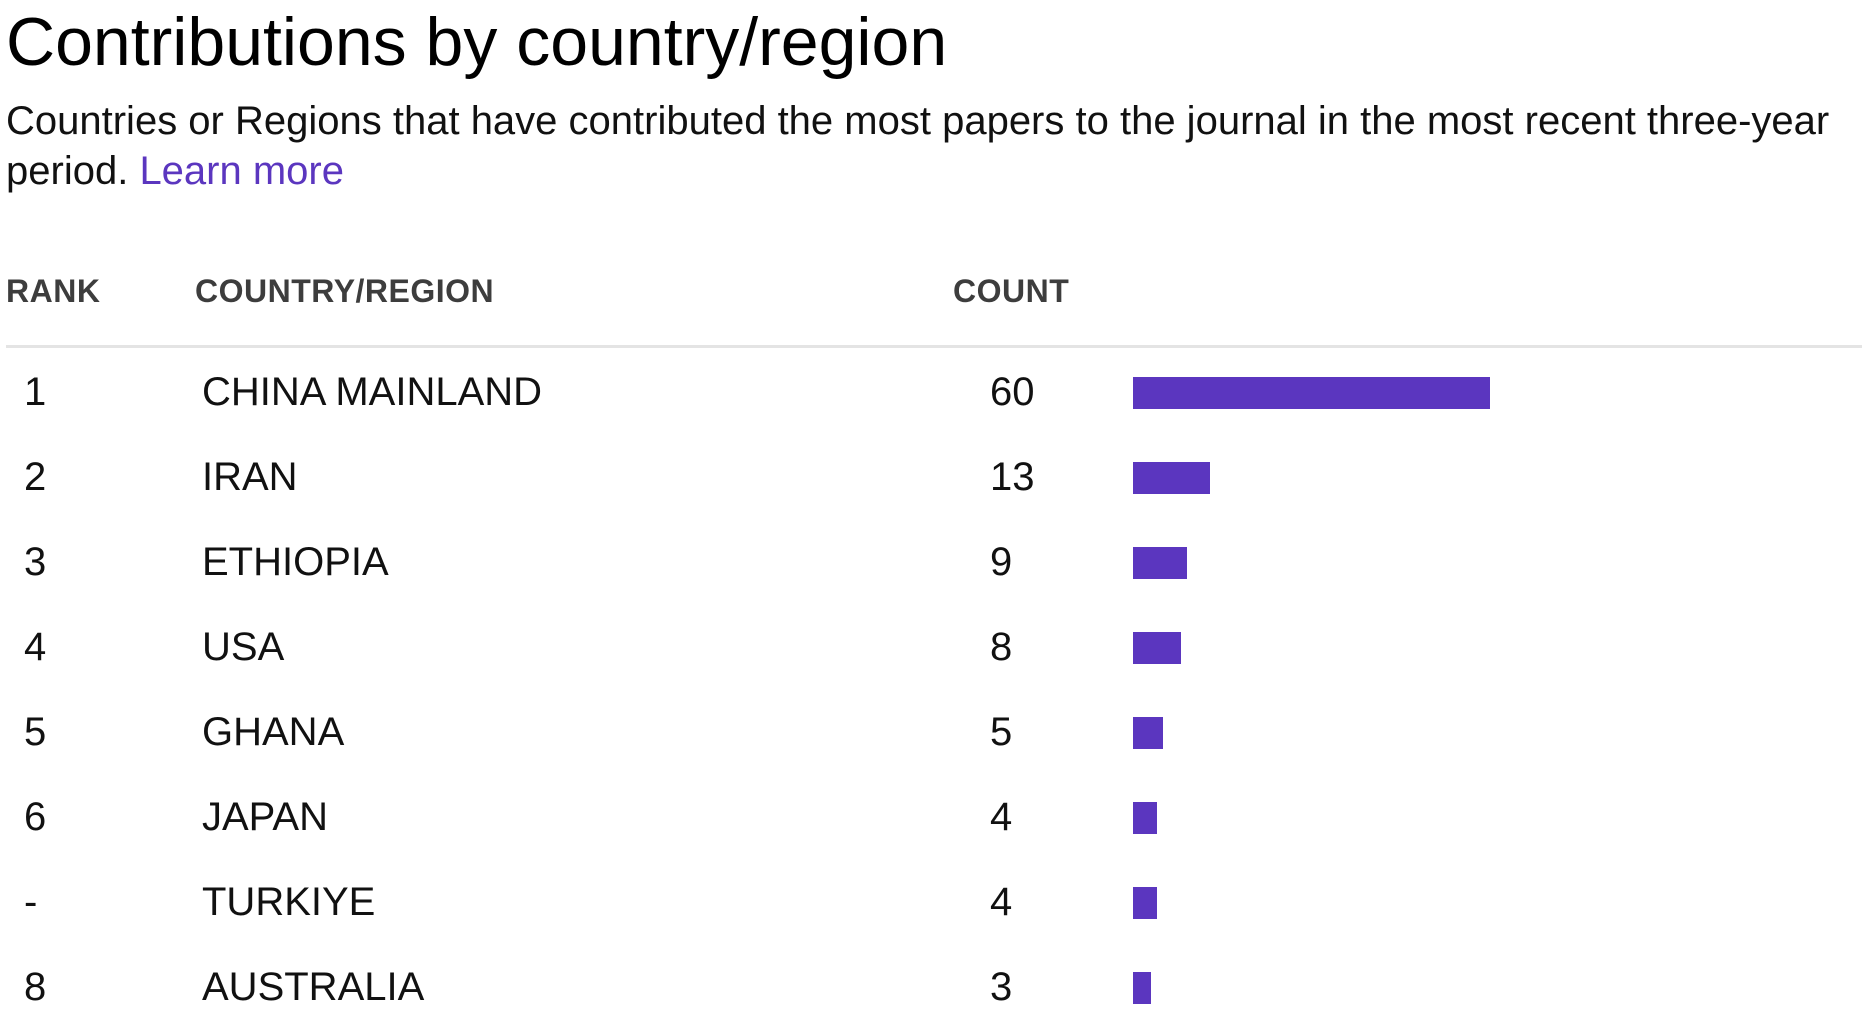 The height and width of the screenshot is (1030, 1862). What do you see at coordinates (1011, 291) in the screenshot?
I see `count-column-header: COUNT` at bounding box center [1011, 291].